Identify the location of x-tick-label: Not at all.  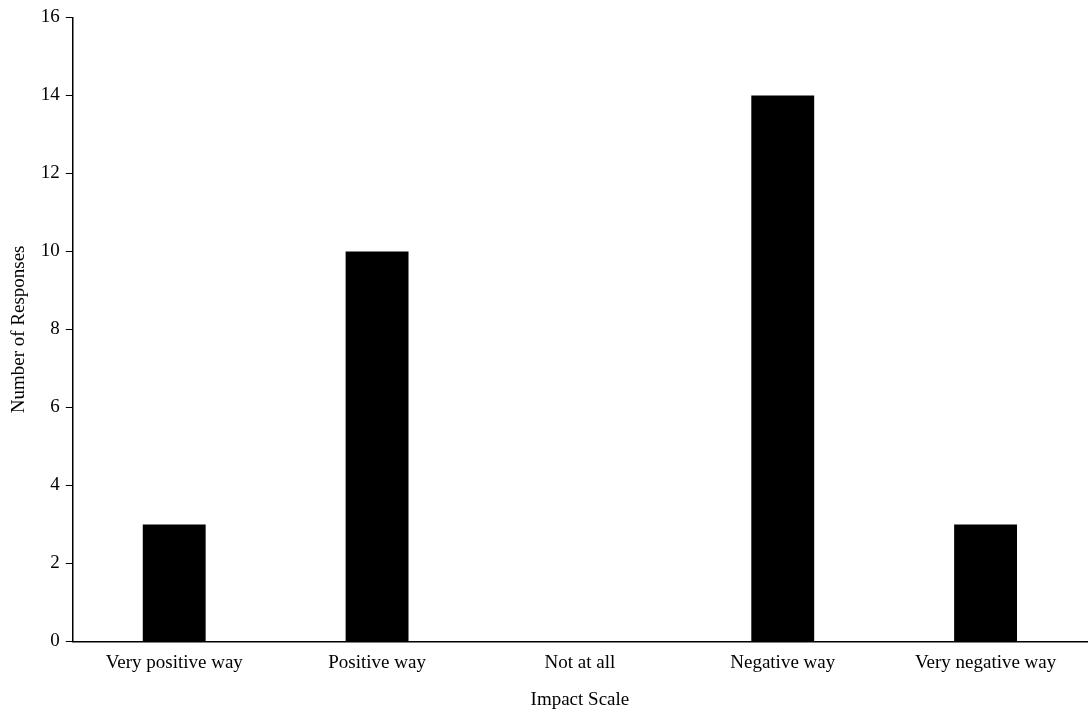
(580, 661).